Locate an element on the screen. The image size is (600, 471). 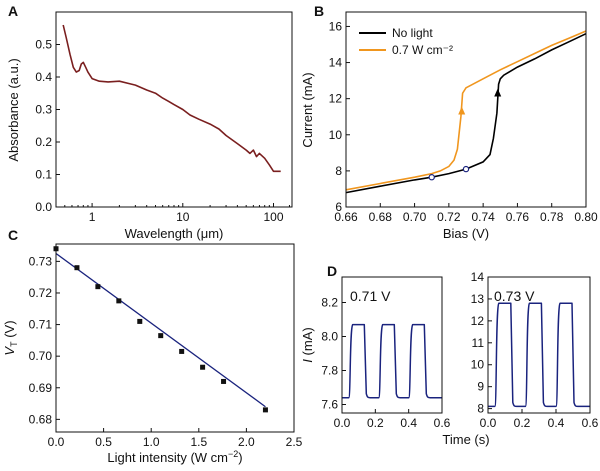
panel-b-y-tick-label: 6 is located at coordinates (338, 207).